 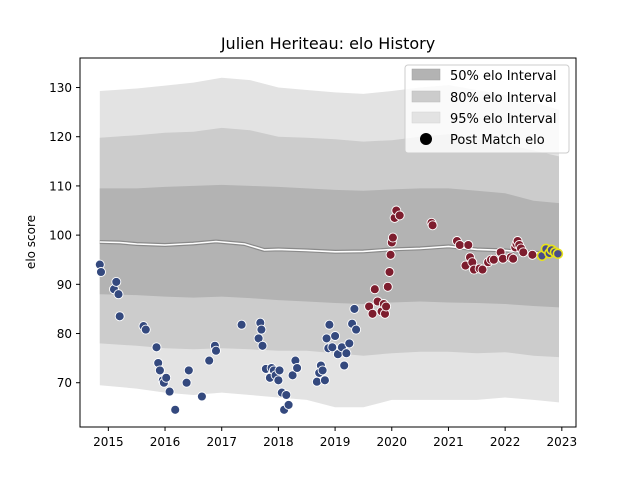 What do you see at coordinates (562, 442) in the screenshot?
I see `x-tick-label: 2023` at bounding box center [562, 442].